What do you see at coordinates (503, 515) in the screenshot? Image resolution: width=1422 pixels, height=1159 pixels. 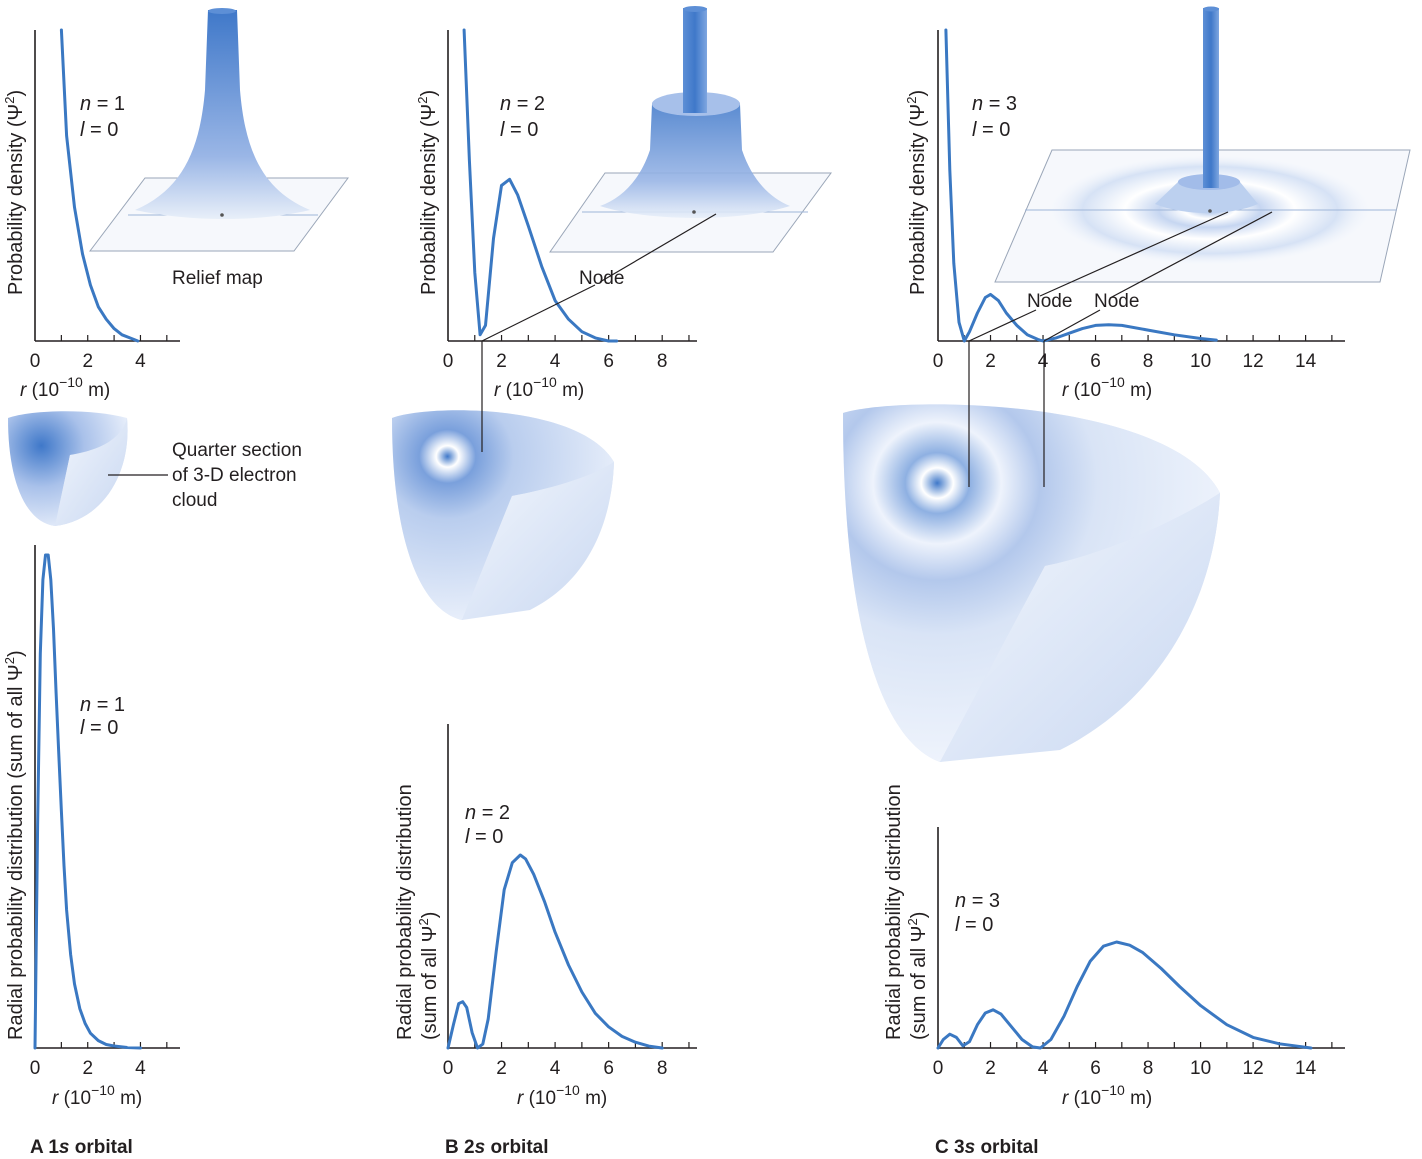 I see `quarter-section-2s` at bounding box center [503, 515].